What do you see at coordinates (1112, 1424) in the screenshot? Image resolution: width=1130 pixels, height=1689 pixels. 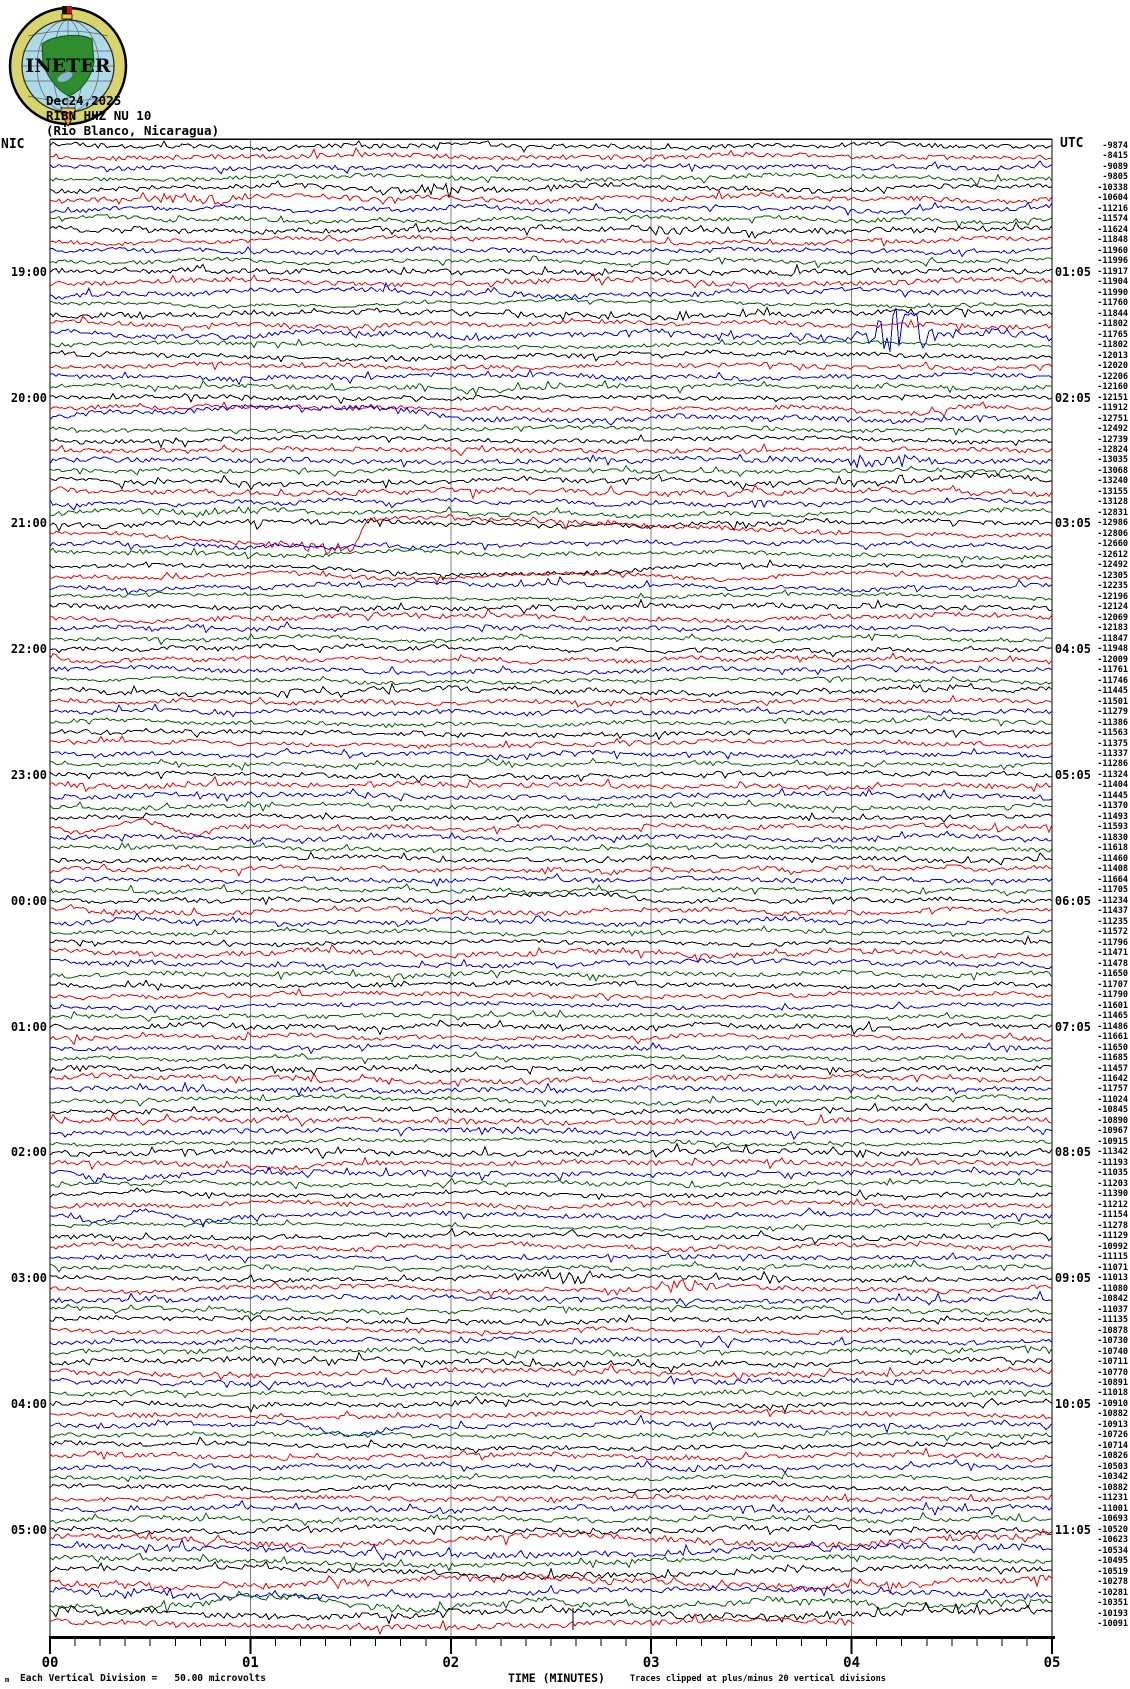 I see `trace-offset-value: -10913` at bounding box center [1112, 1424].